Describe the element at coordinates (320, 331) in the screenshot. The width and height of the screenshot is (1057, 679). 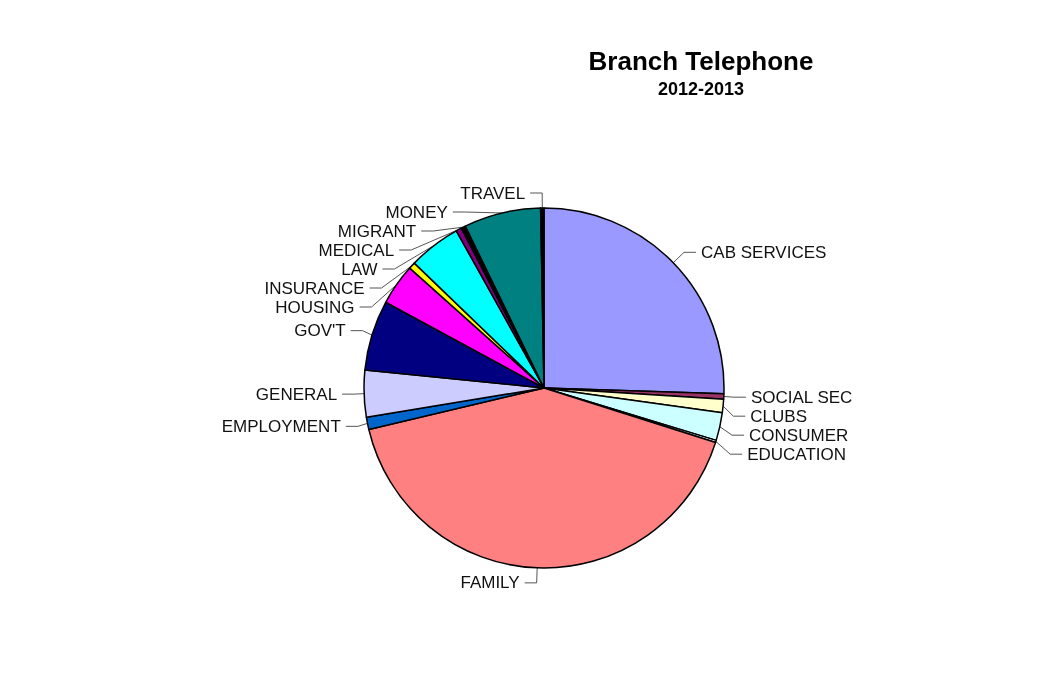
I see `slice-label: GOV'T` at that location.